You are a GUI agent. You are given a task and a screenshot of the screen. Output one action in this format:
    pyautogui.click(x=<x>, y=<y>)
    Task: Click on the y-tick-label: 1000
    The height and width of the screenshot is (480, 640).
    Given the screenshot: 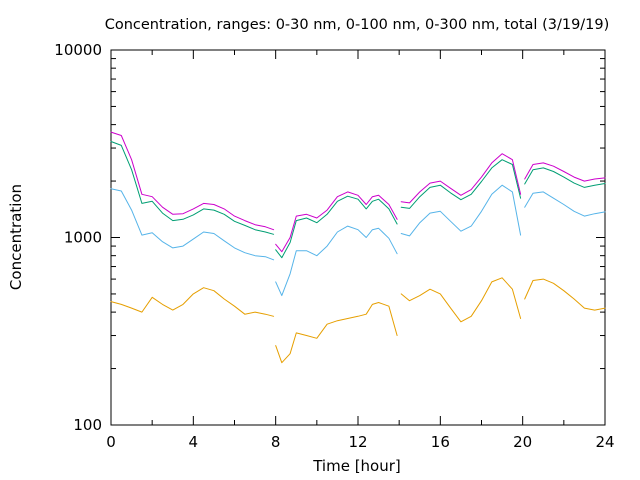 What is the action you would take?
    pyautogui.click(x=83, y=238)
    